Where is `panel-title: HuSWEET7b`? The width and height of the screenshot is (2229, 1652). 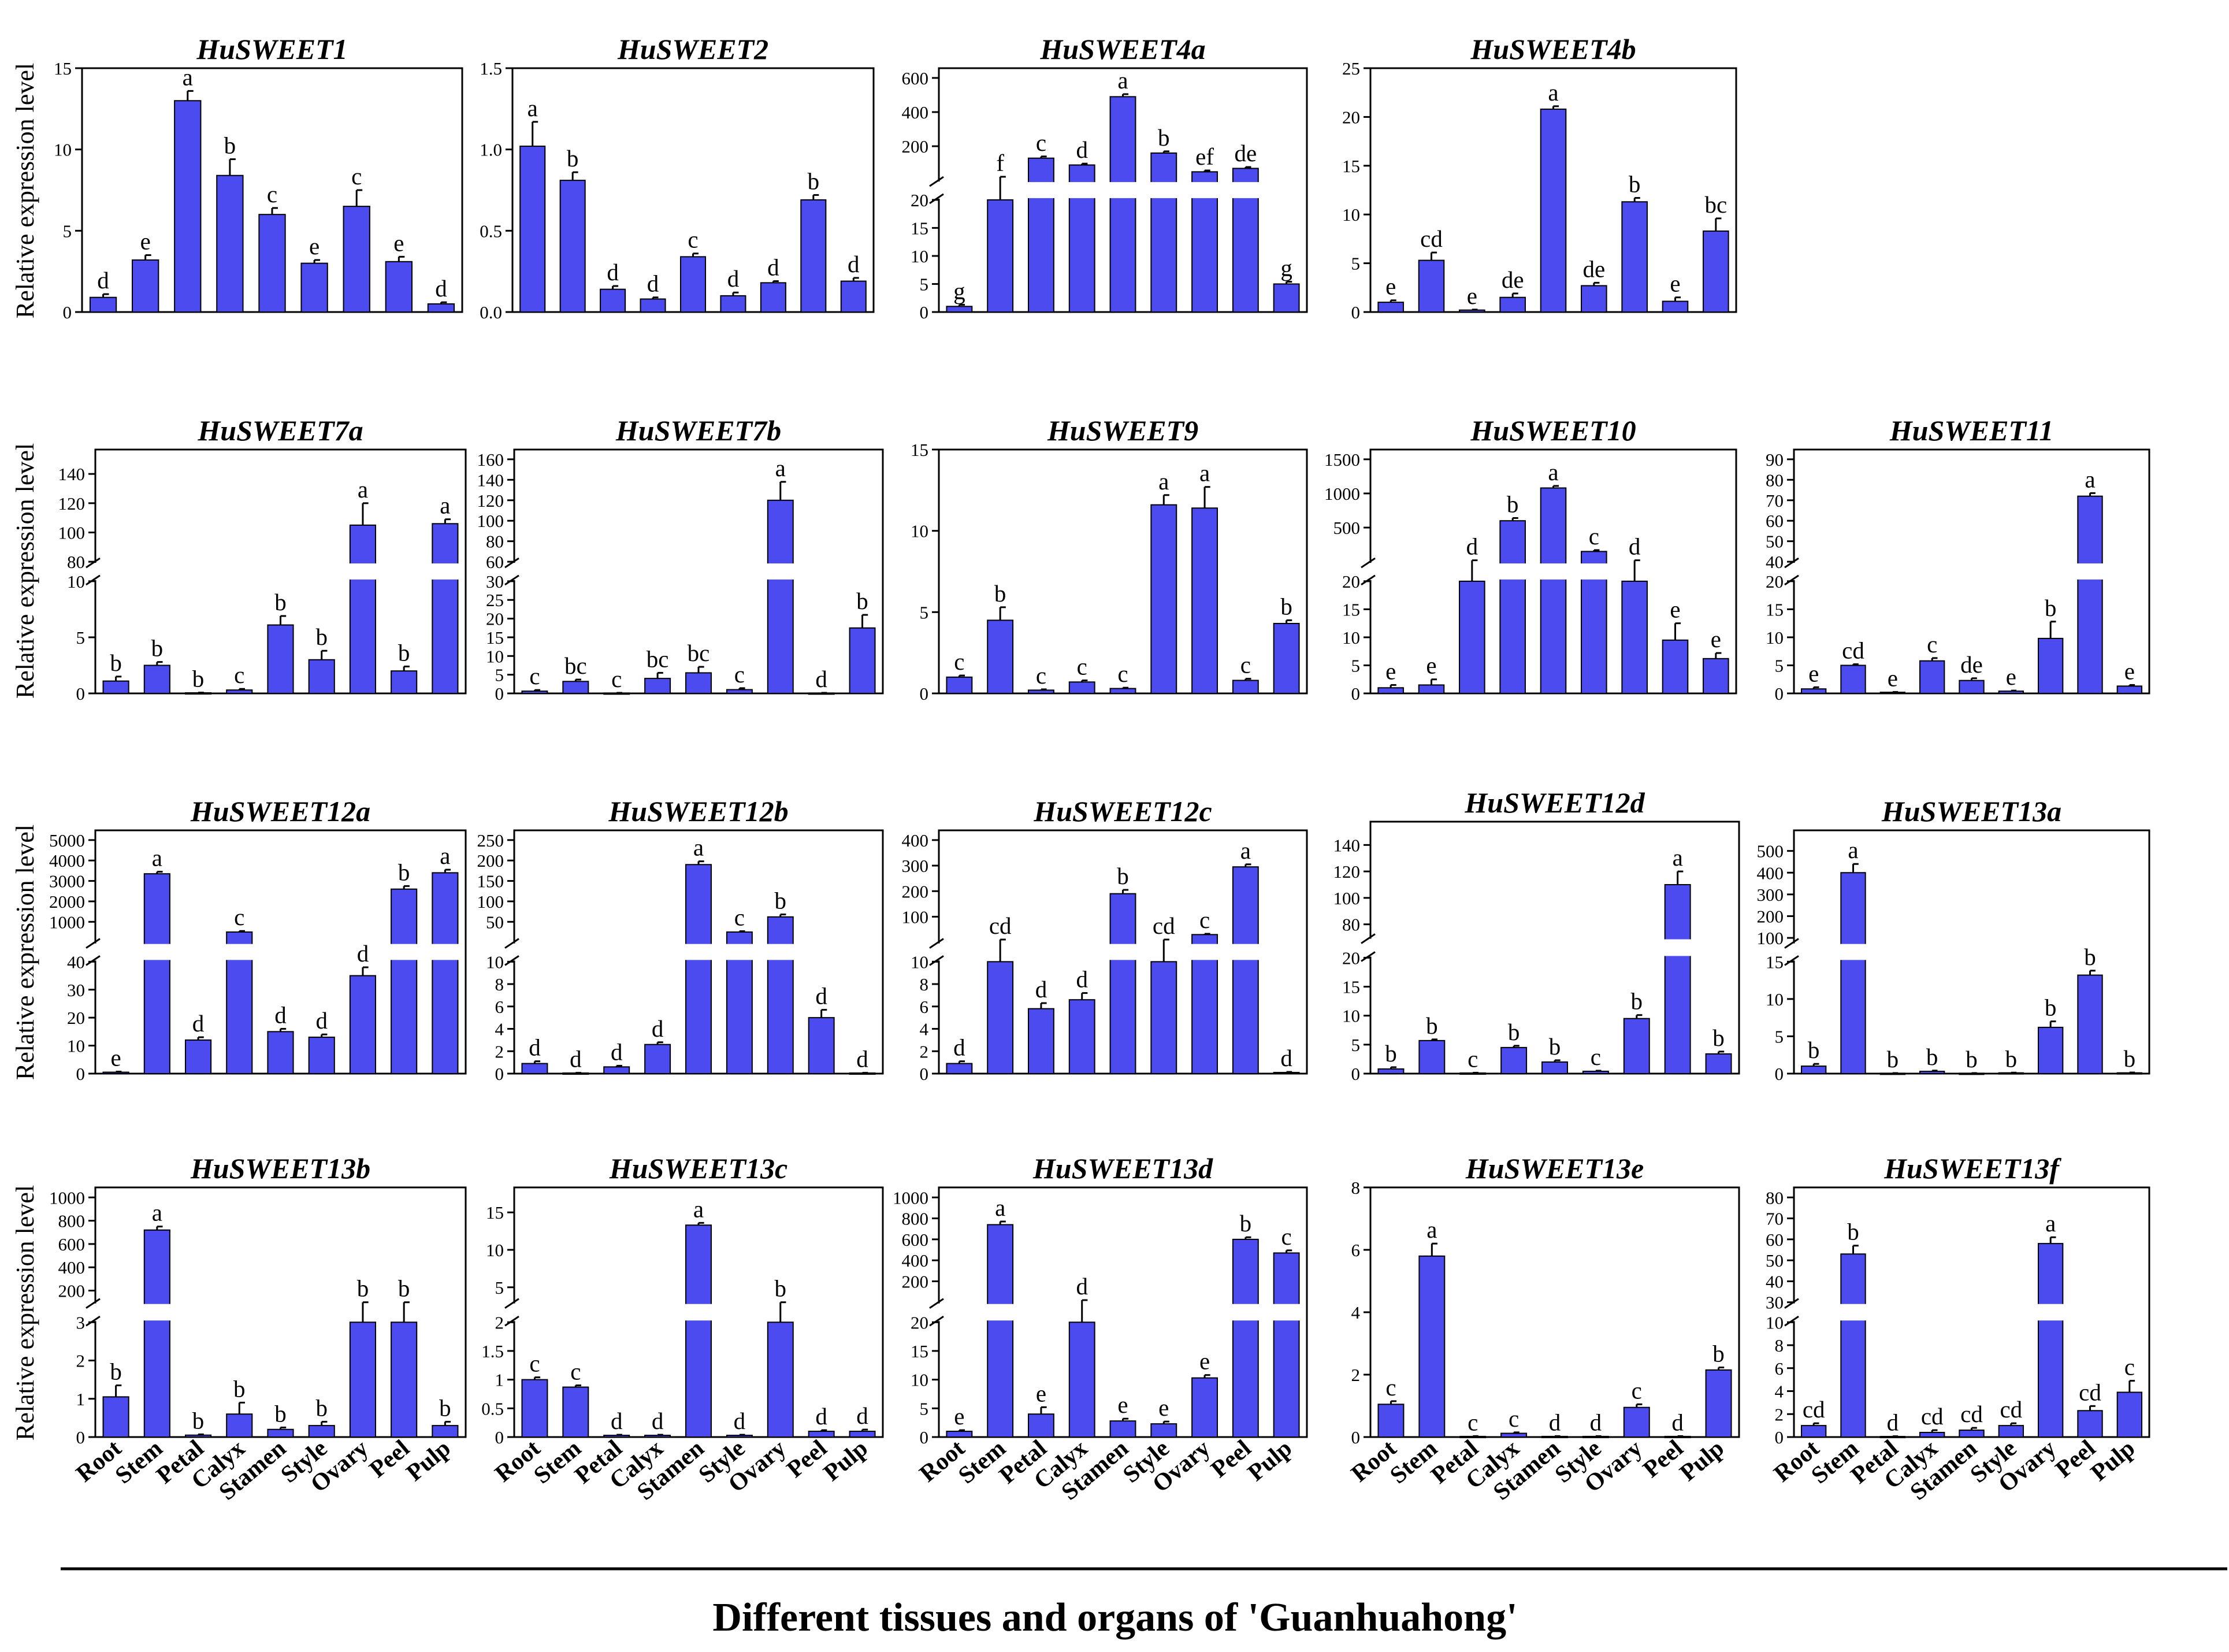
panel-title: HuSWEET7b is located at coordinates (698, 430).